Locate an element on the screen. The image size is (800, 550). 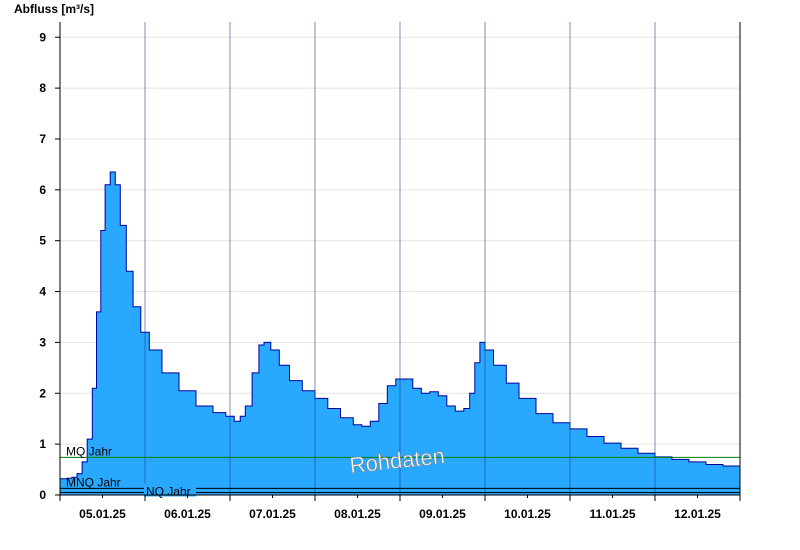
y-tick-label-5: 5 is located at coordinates (42, 241).